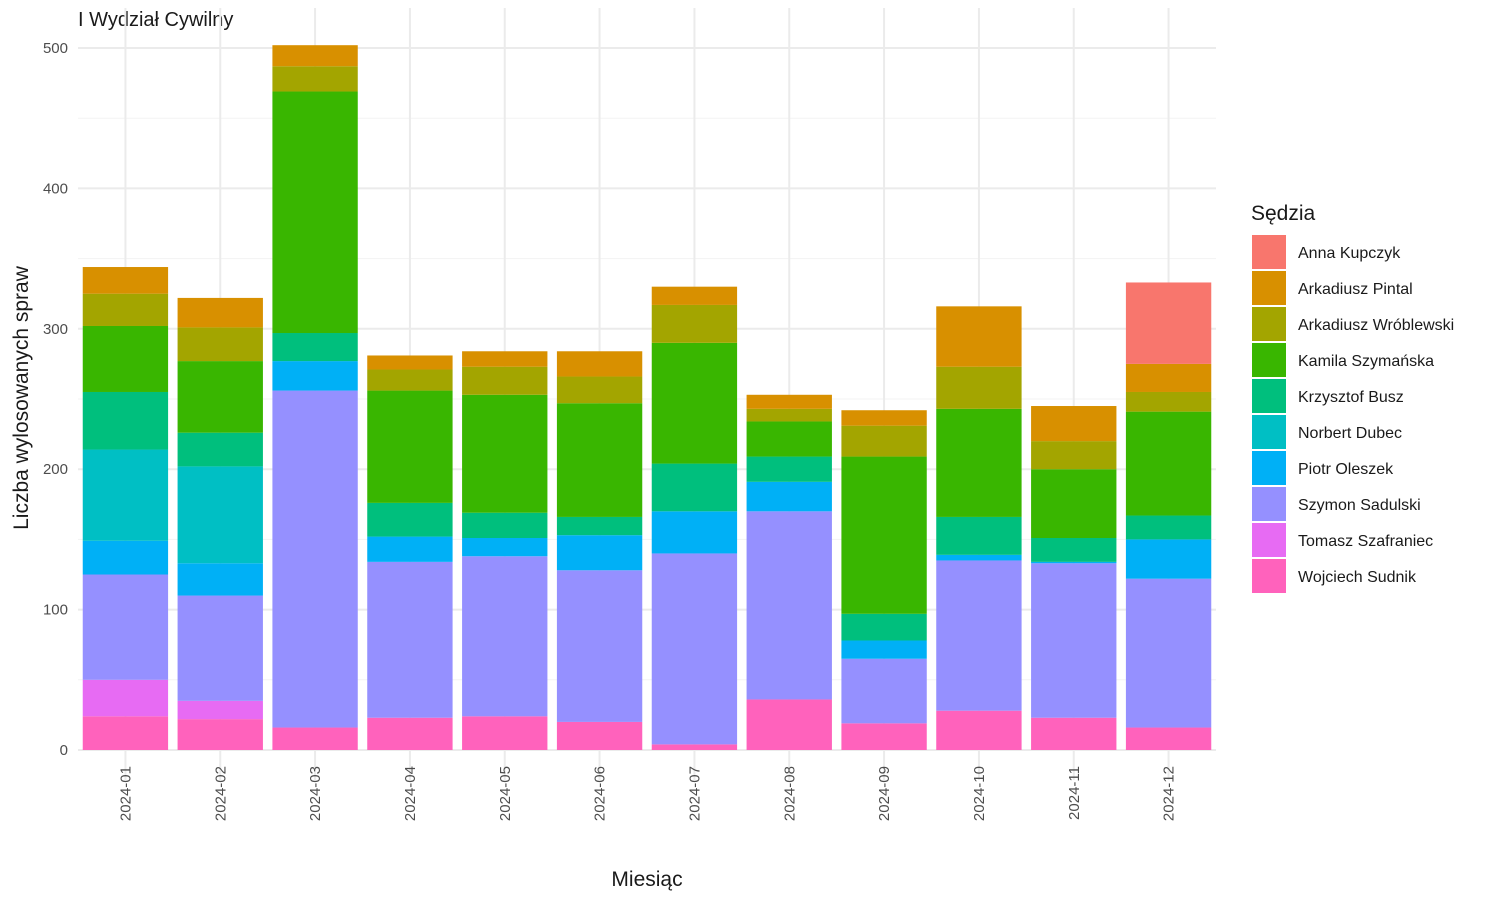 This screenshot has width=1500, height=900. I want to click on y-tick-label: 200, so click(55, 469).